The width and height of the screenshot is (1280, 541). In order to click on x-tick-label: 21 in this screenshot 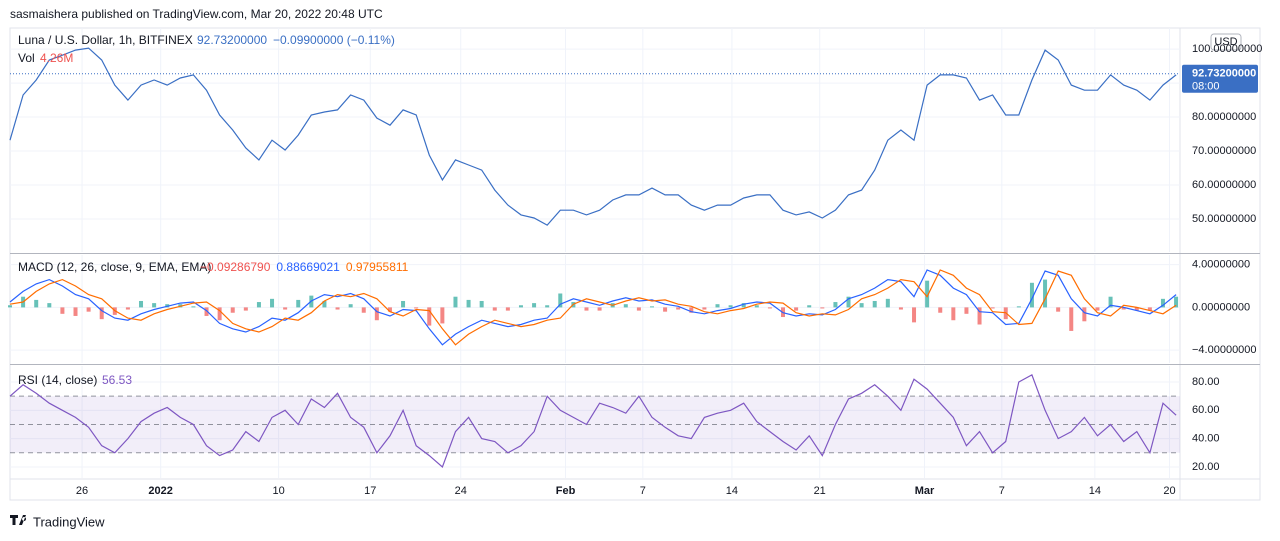, I will do `click(820, 491)`.